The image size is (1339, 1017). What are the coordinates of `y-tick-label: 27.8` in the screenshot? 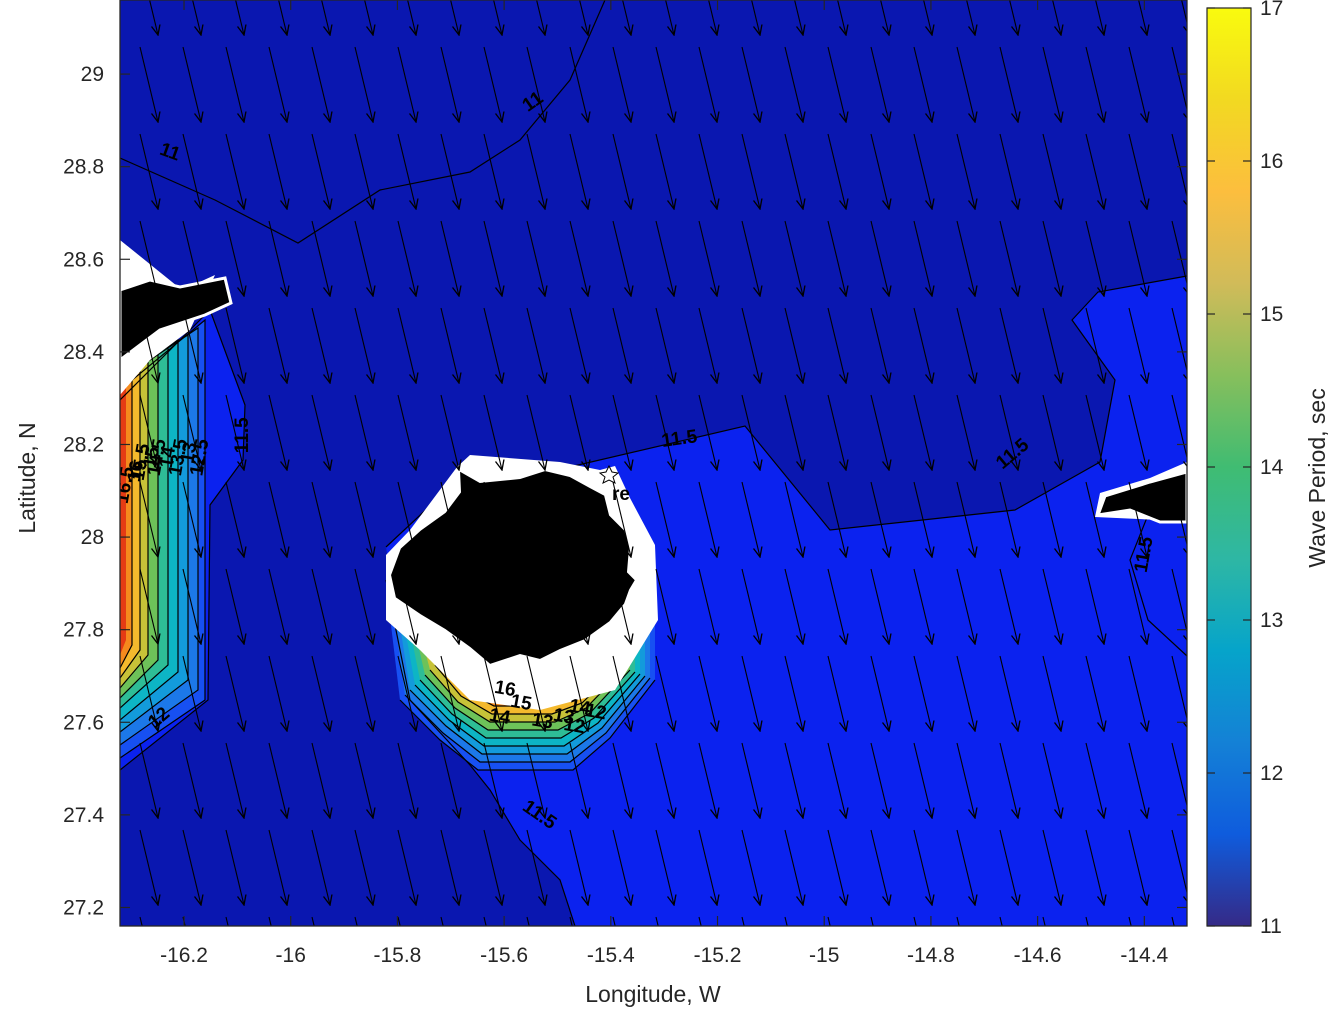 It's located at (83, 630).